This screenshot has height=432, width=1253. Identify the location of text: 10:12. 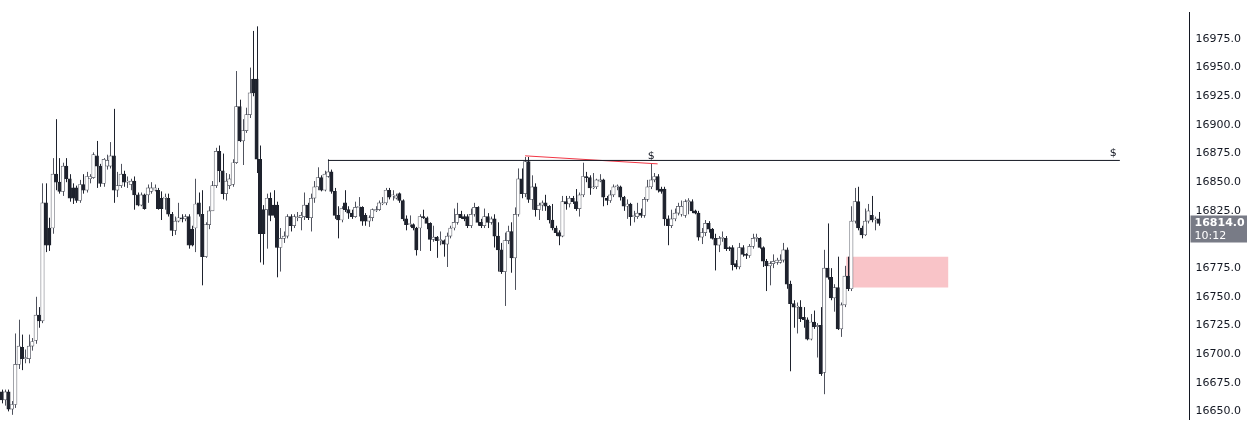
(1210, 236).